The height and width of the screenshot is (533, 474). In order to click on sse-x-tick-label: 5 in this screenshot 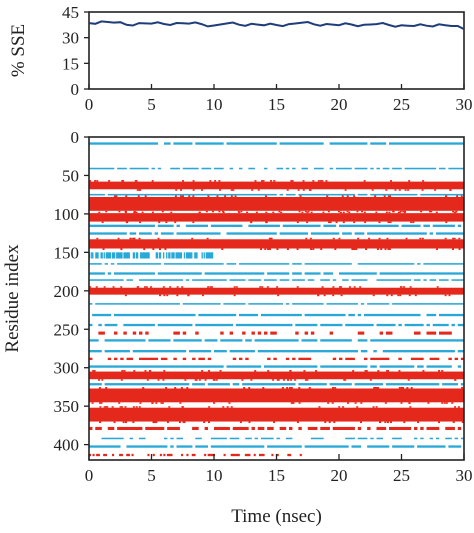, I will do `click(151, 104)`.